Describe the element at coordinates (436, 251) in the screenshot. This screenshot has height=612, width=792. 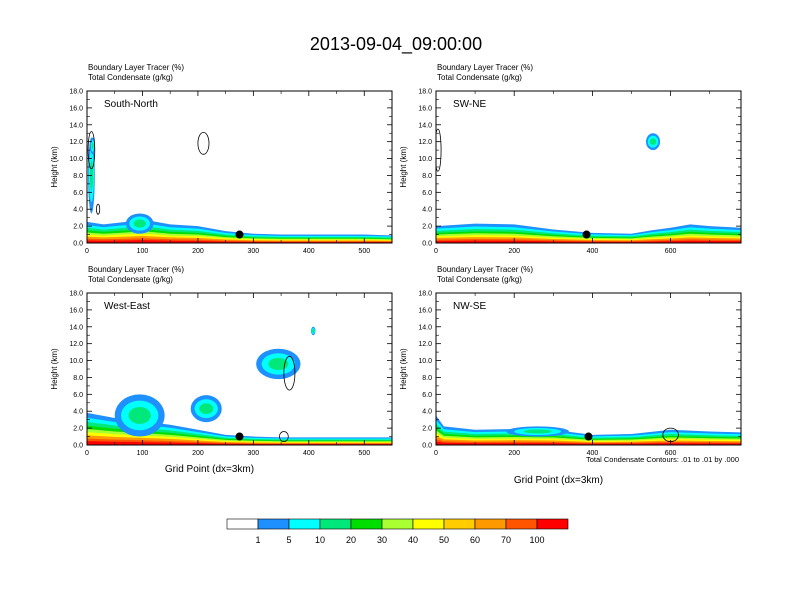
I see `x-tick-label: 0` at that location.